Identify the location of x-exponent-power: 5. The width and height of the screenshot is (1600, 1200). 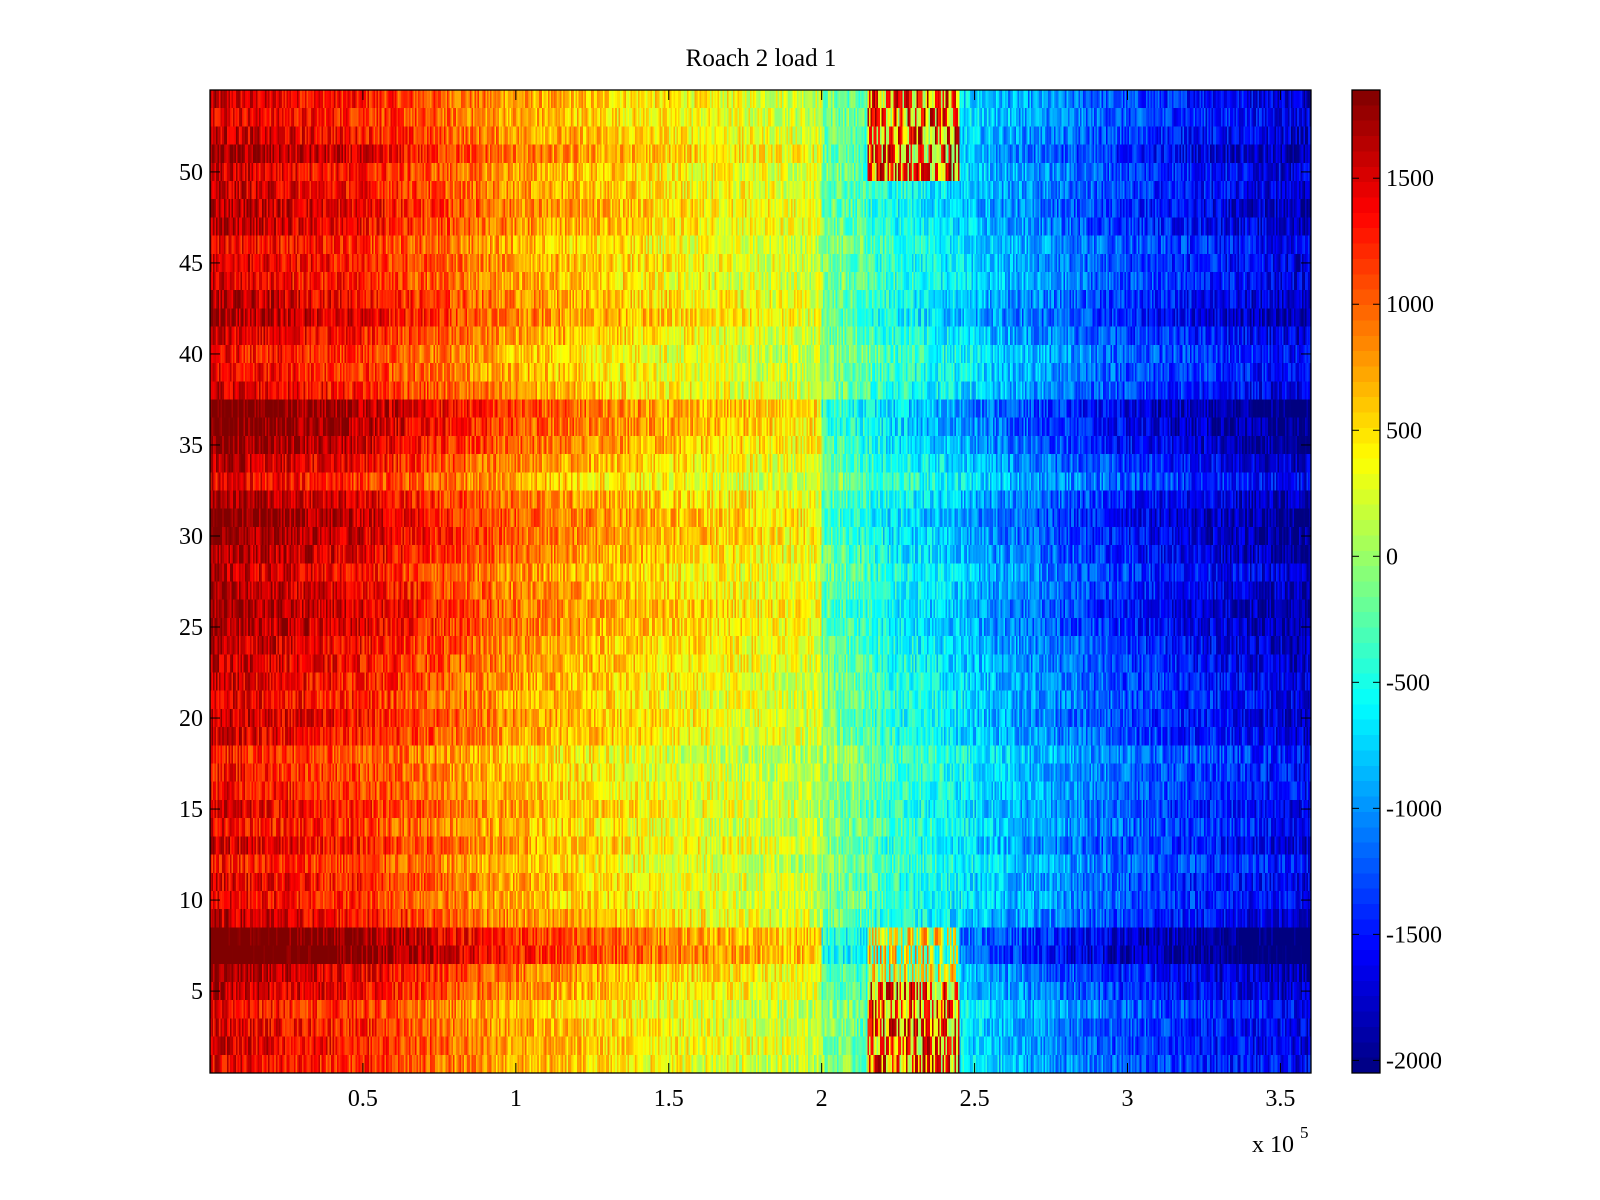
(1304, 1132).